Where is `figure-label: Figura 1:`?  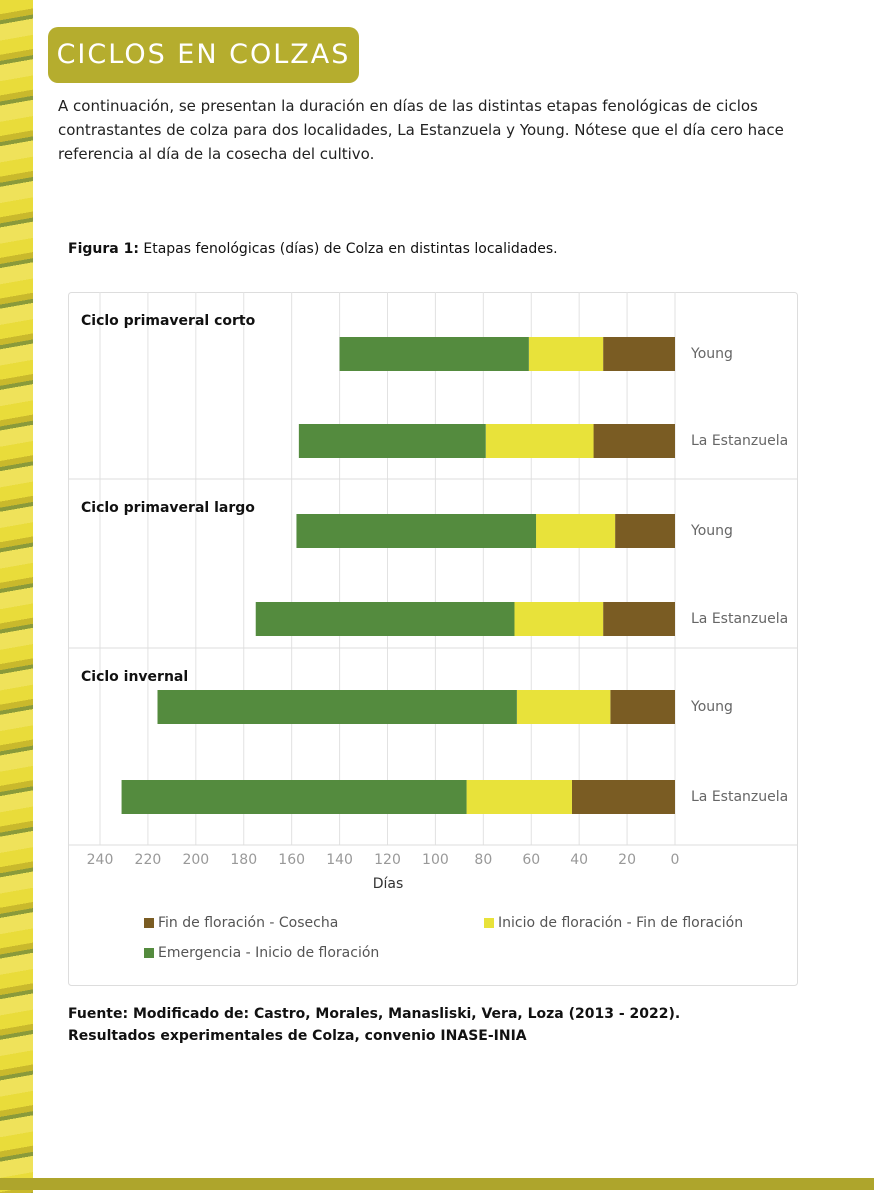
figure-label: Figura 1: is located at coordinates (103, 249).